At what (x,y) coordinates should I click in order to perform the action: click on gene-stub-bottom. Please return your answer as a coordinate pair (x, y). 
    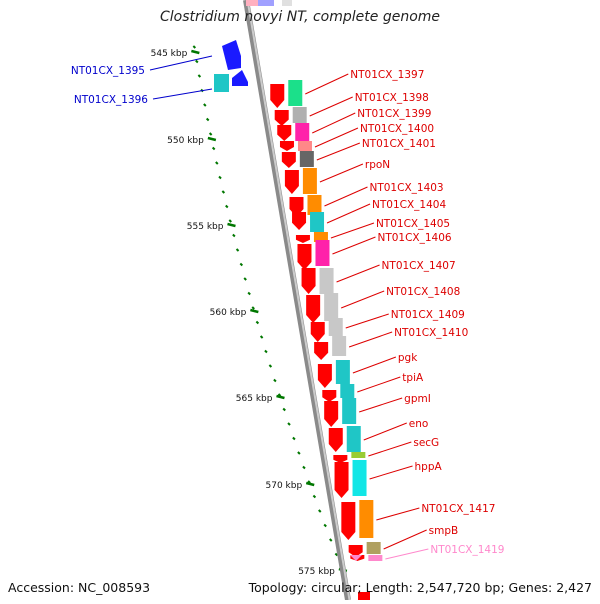
    Looking at the image, I should click on (364, 596).